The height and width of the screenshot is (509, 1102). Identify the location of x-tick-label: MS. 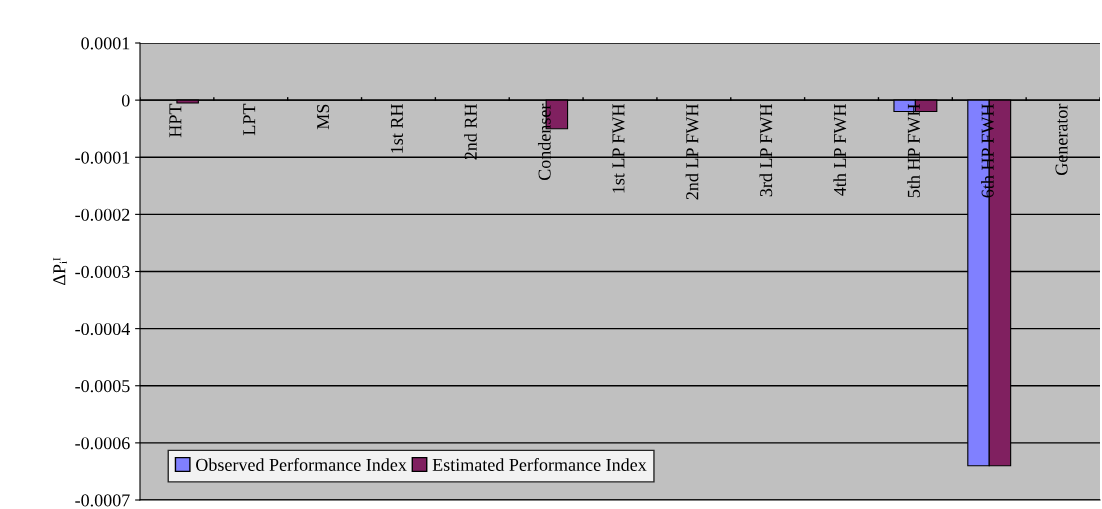
(323, 117).